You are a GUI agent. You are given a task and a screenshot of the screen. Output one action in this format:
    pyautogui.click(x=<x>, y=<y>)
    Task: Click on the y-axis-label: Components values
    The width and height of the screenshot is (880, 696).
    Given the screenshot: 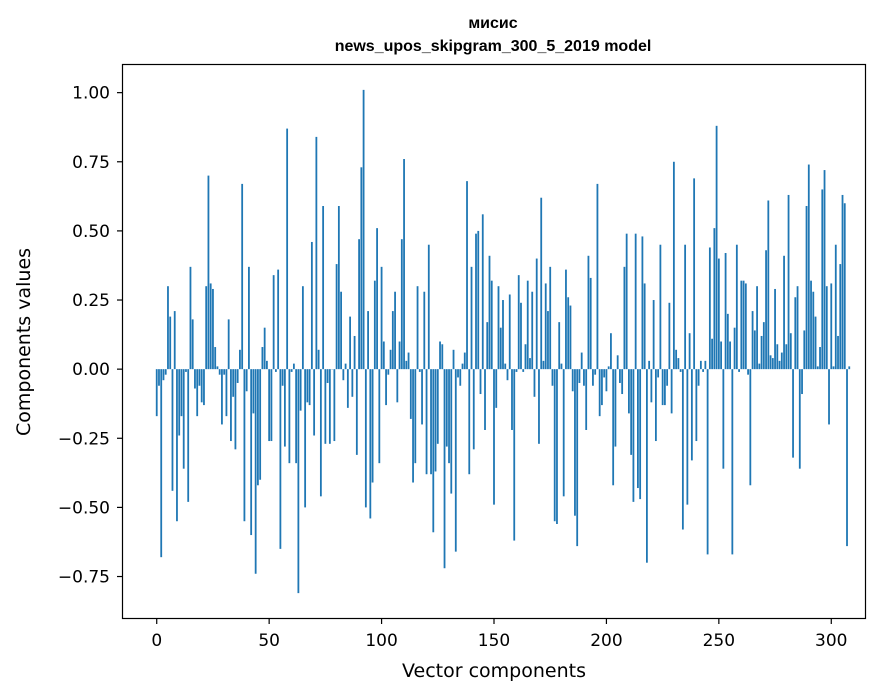 What is the action you would take?
    pyautogui.click(x=24, y=342)
    